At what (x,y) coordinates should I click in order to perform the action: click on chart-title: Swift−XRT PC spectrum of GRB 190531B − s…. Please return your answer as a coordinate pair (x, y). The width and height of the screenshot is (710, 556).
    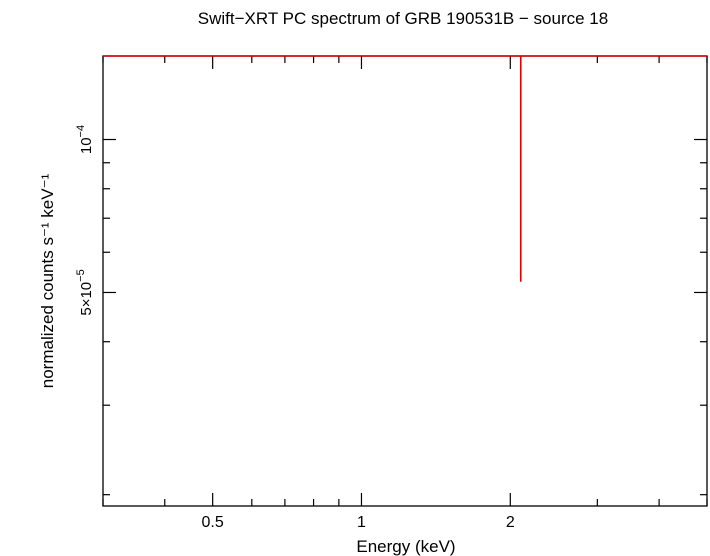
    Looking at the image, I should click on (403, 18).